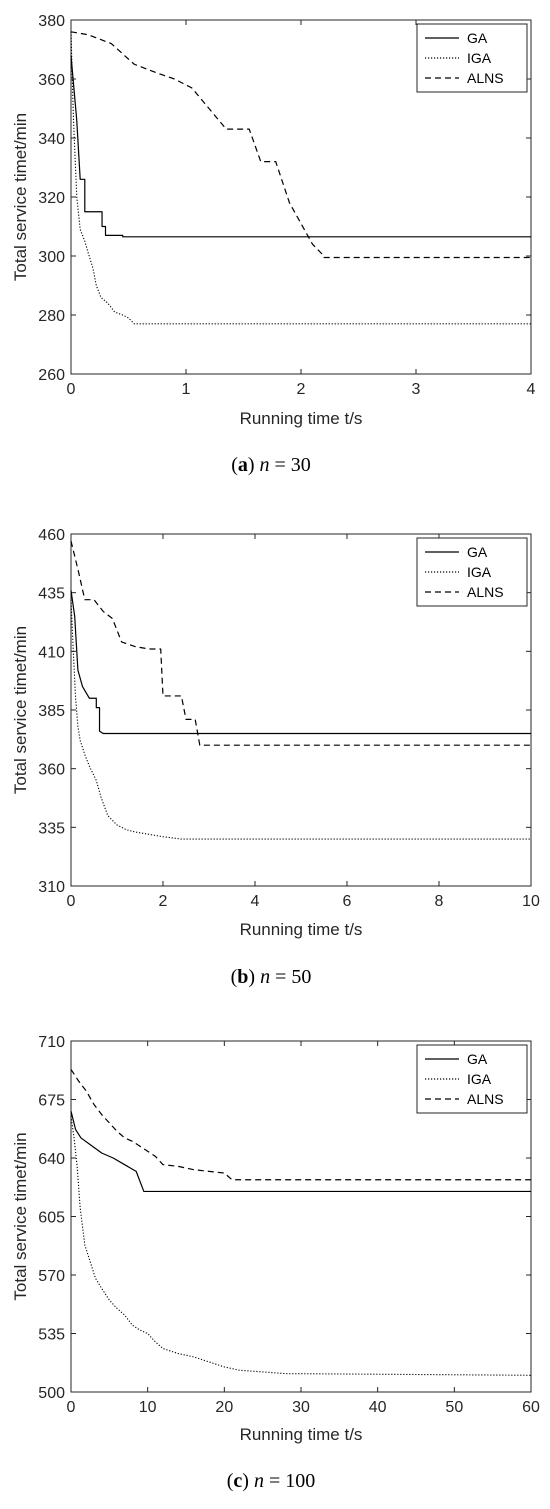  I want to click on y-tick-label: 280, so click(51, 316).